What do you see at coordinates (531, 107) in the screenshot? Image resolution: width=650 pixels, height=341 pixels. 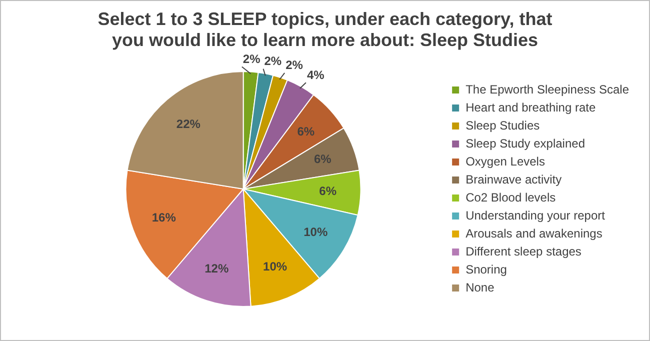 I see `legend-label: Heart and breathing rate` at bounding box center [531, 107].